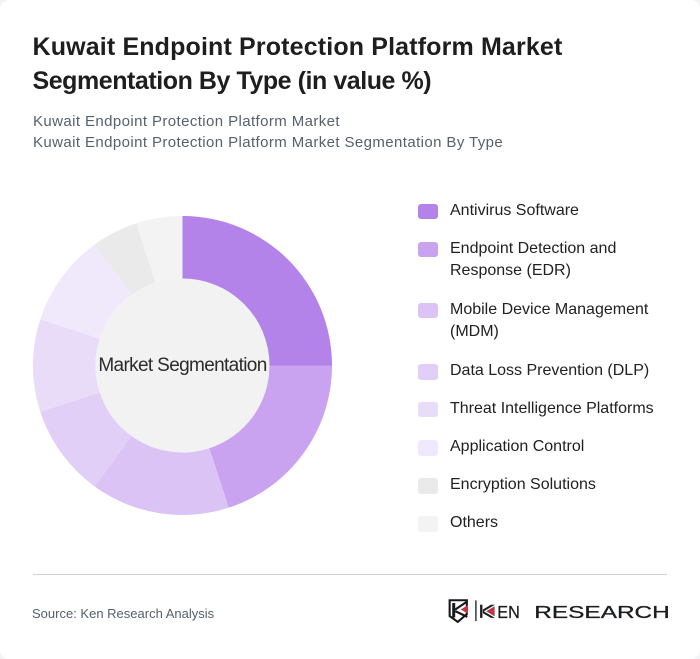 The width and height of the screenshot is (700, 659). I want to click on svg-text: EN, so click(508, 612).